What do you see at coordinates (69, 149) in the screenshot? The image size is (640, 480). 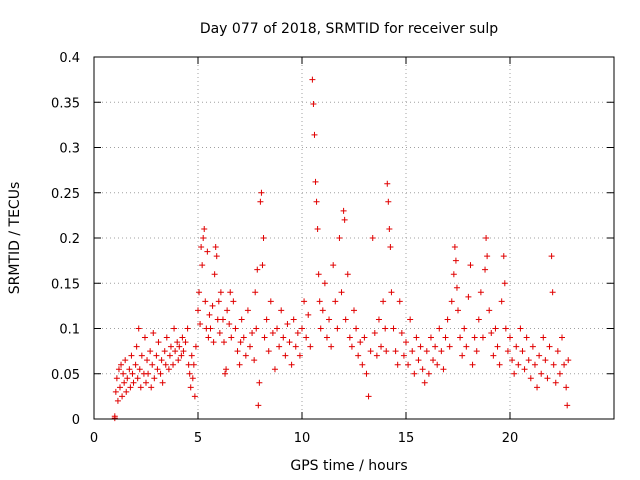 I see `y-tick-label: 0.3` at bounding box center [69, 149].